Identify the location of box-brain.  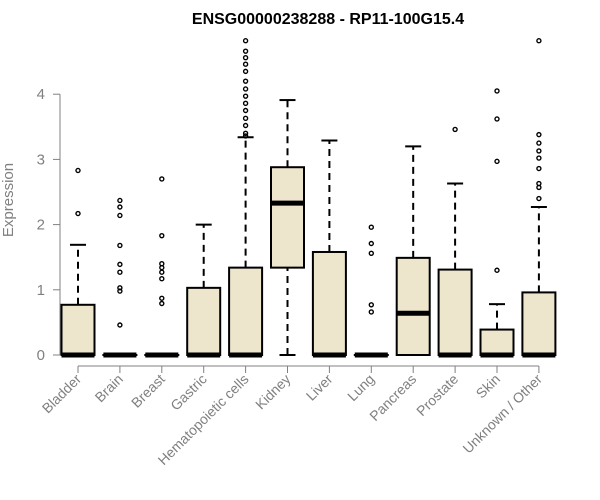
(120, 277).